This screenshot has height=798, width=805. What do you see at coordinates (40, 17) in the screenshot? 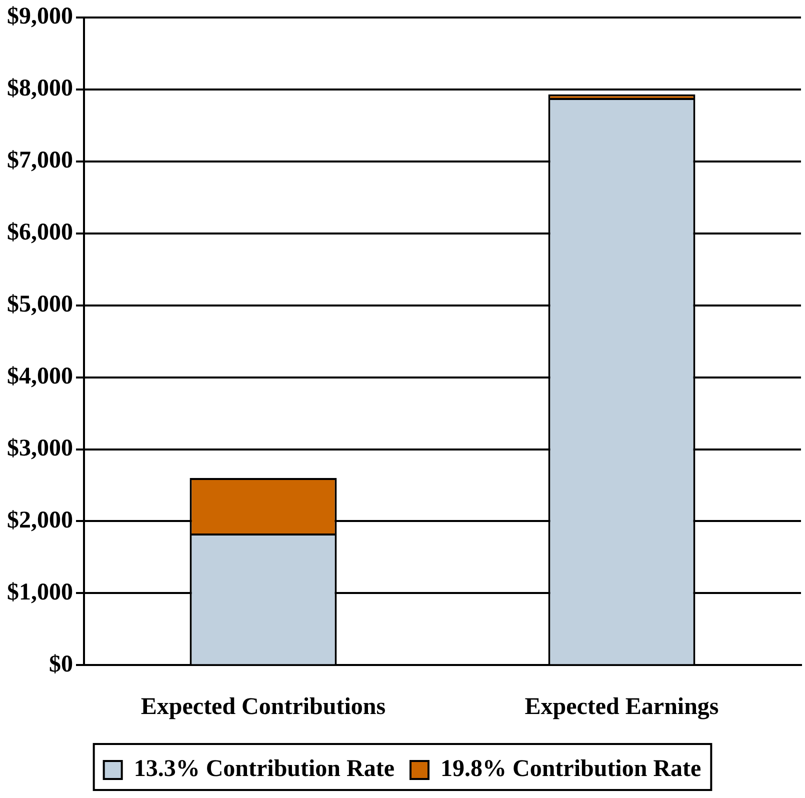
I see `y-tick-label: $9,000` at bounding box center [40, 17].